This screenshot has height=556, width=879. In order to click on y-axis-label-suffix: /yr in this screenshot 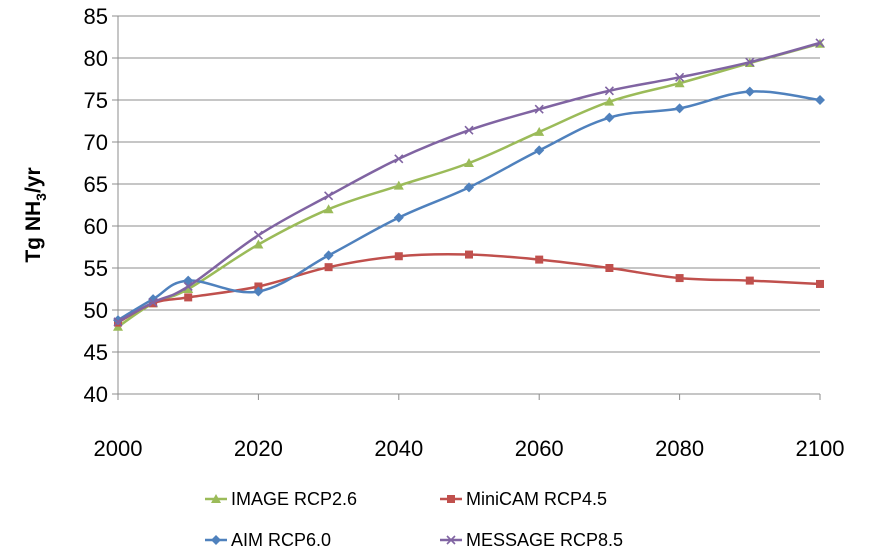, I will do `click(33, 180)`.